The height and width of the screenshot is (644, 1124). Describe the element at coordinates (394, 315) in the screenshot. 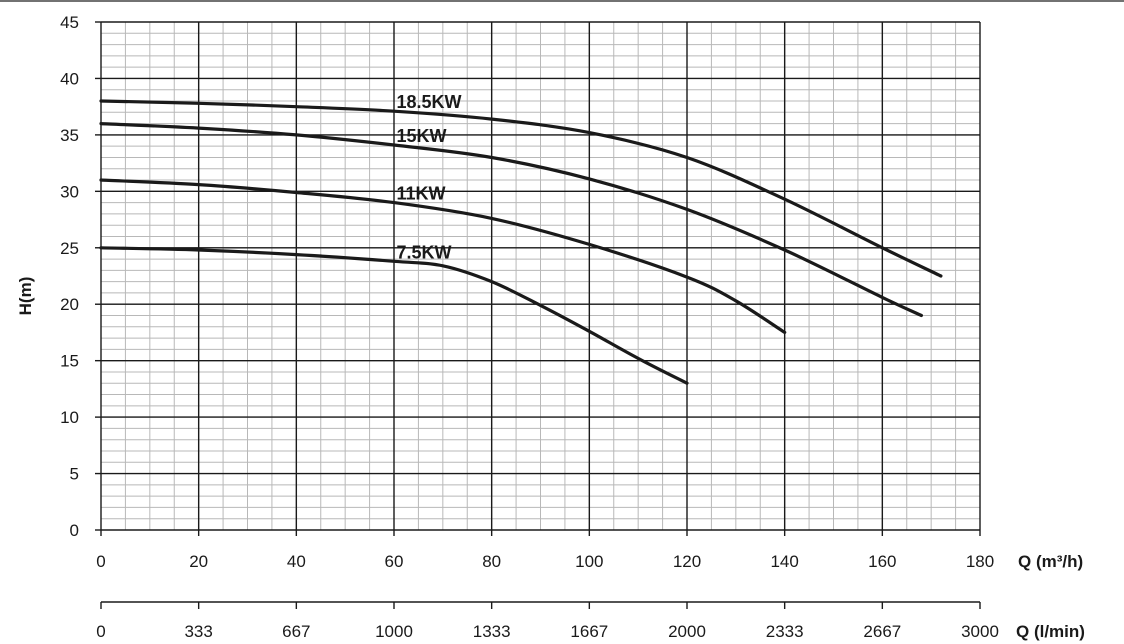

I see `series-curve-7-5kw` at that location.